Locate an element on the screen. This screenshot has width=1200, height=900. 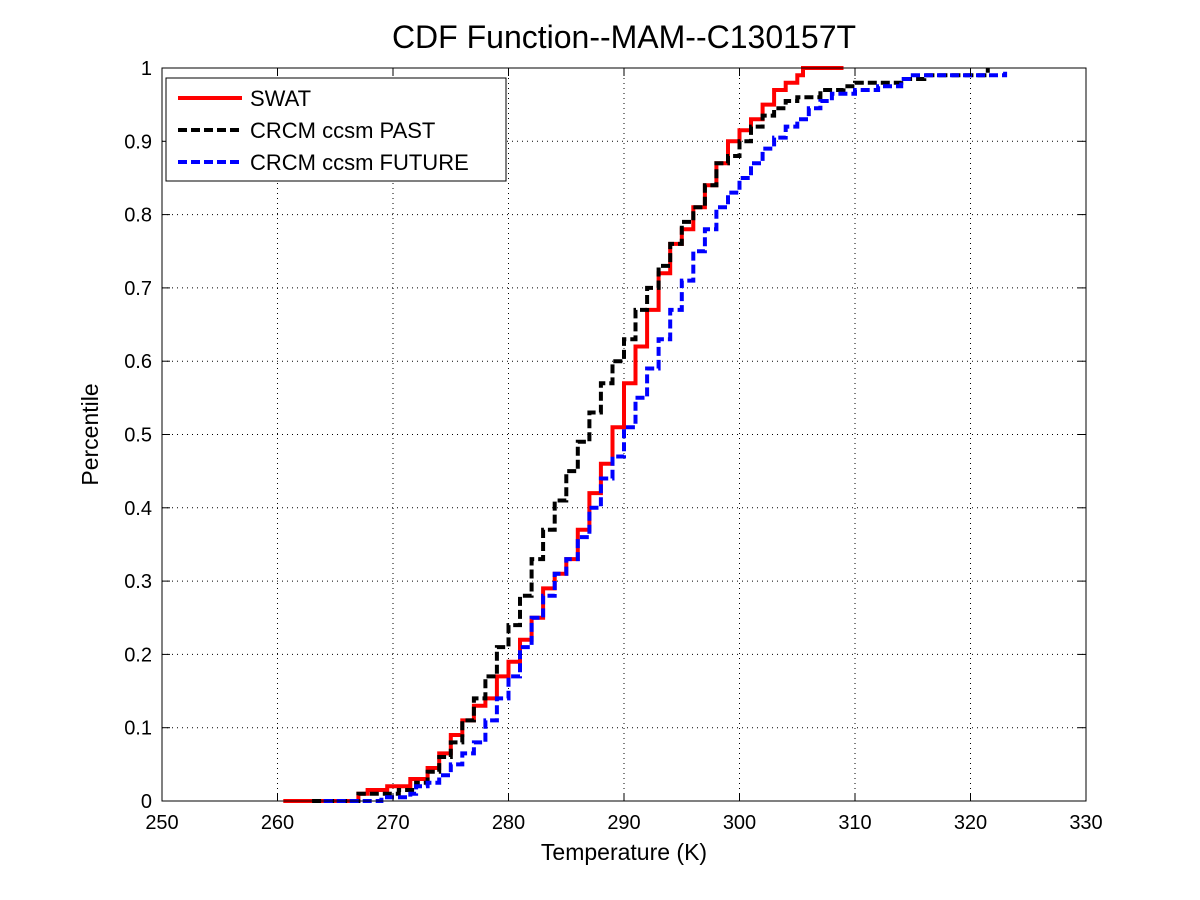
legend-entries: SWAT CRCM ccsm PAST CRCM ccsm FUTURE is located at coordinates (323, 130).